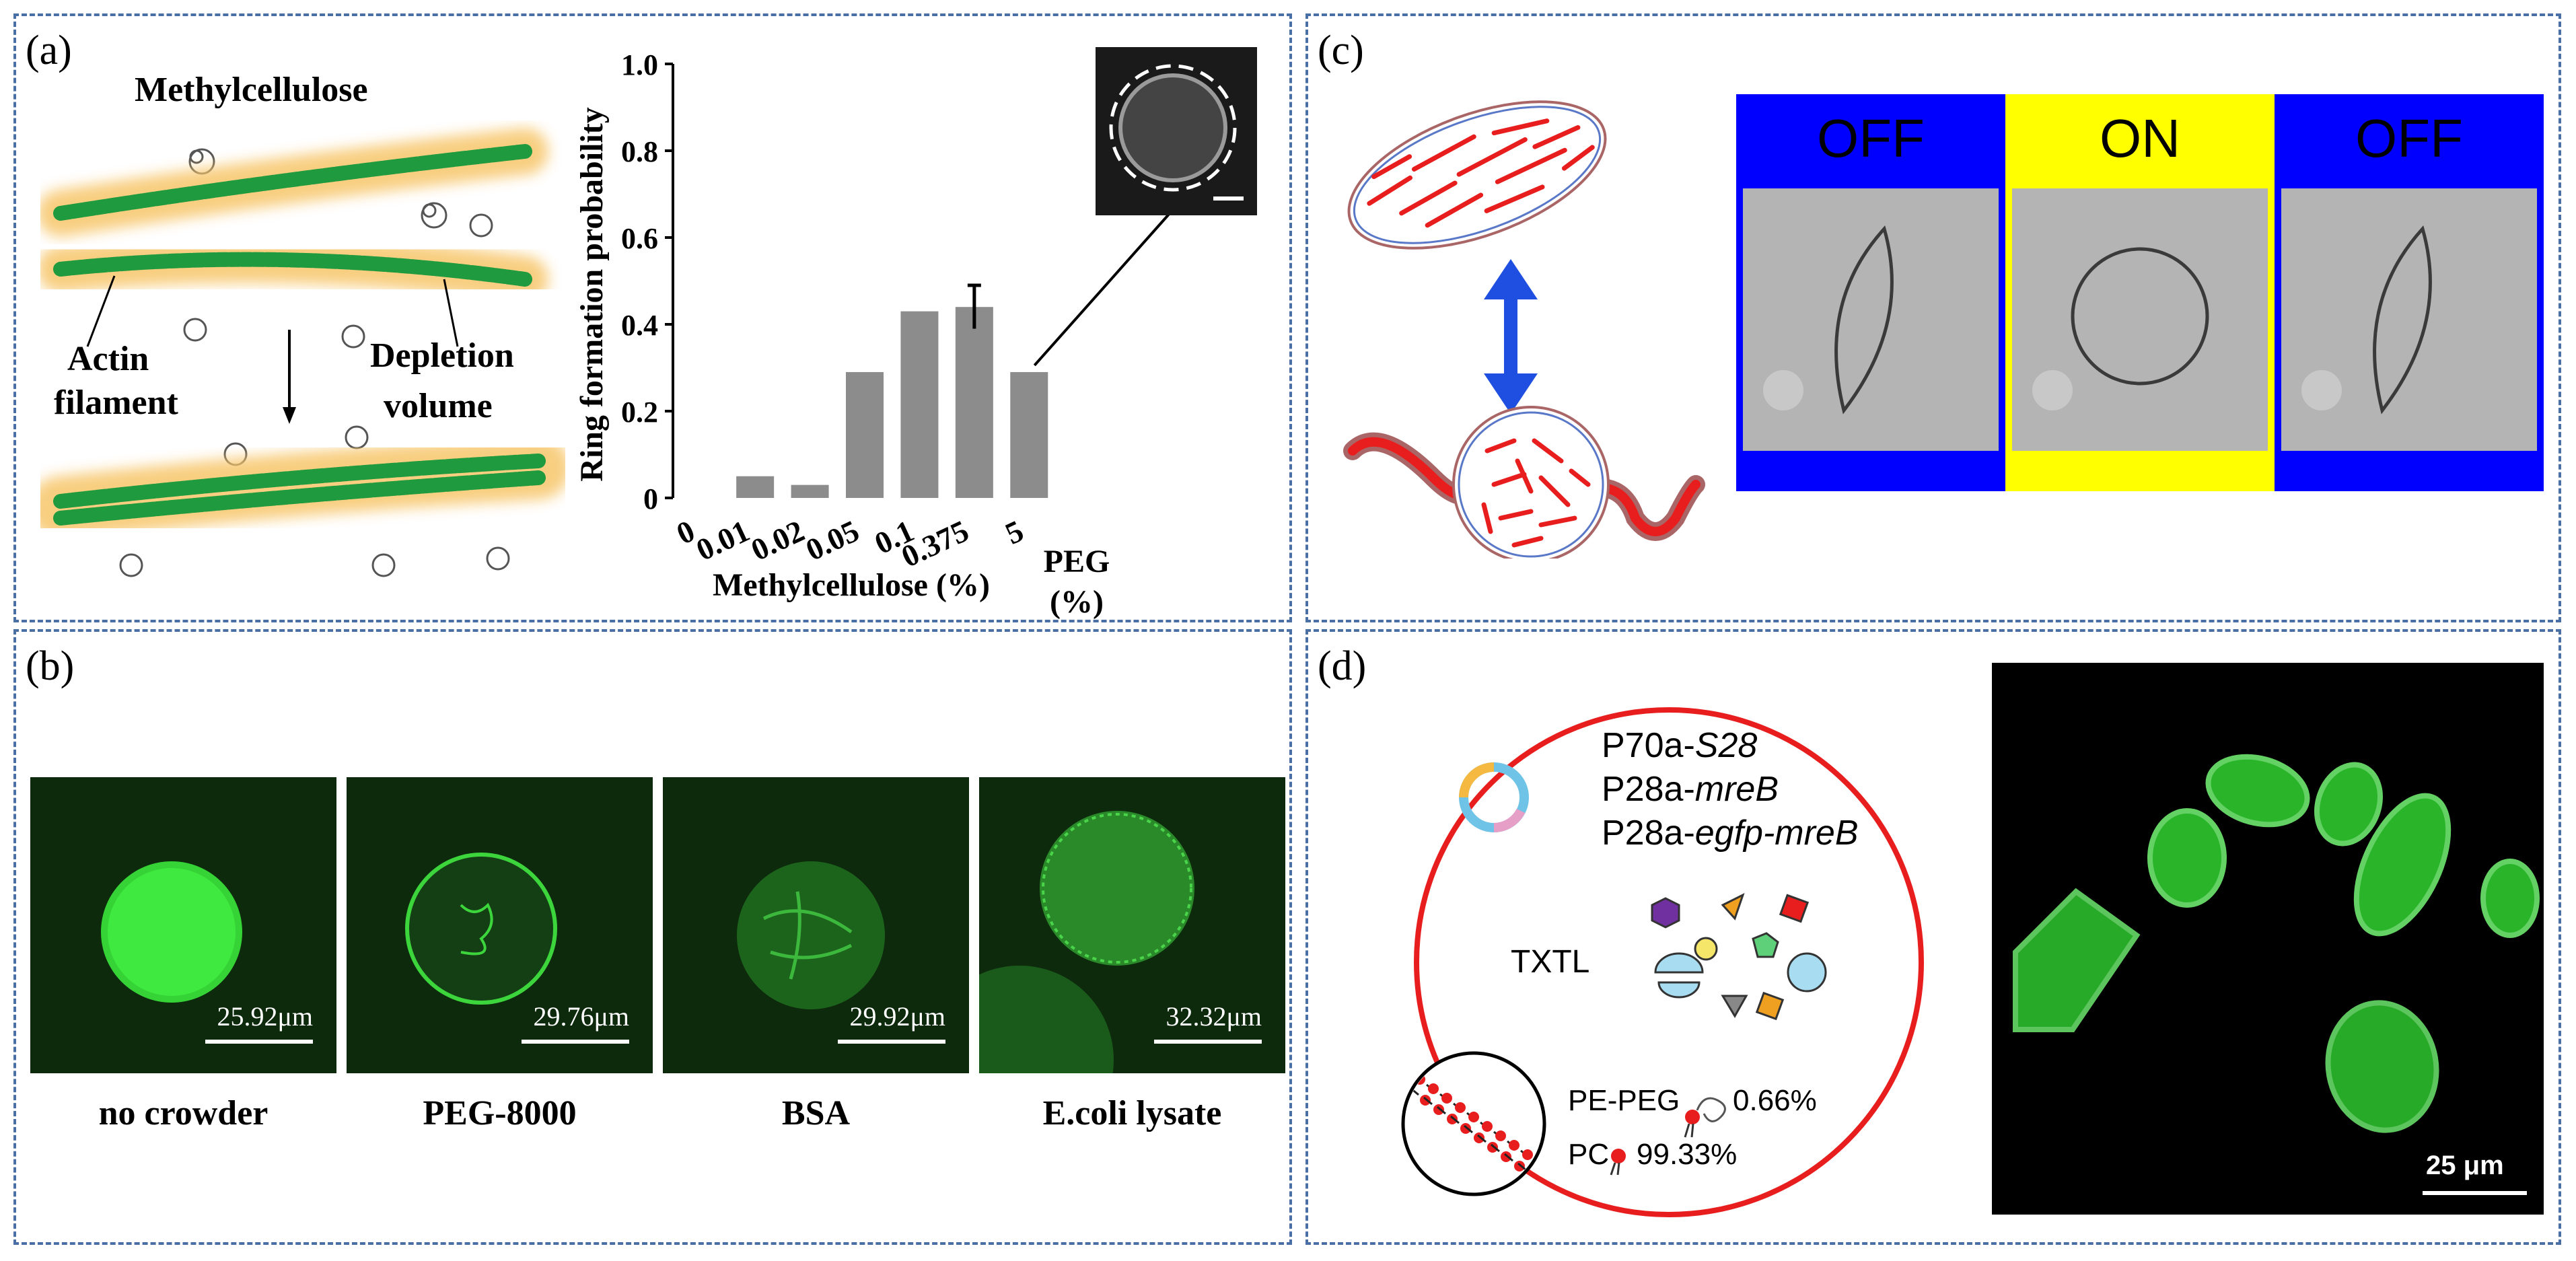  I want to click on pe-peg-lipid-icon, so click(1705, 1117).